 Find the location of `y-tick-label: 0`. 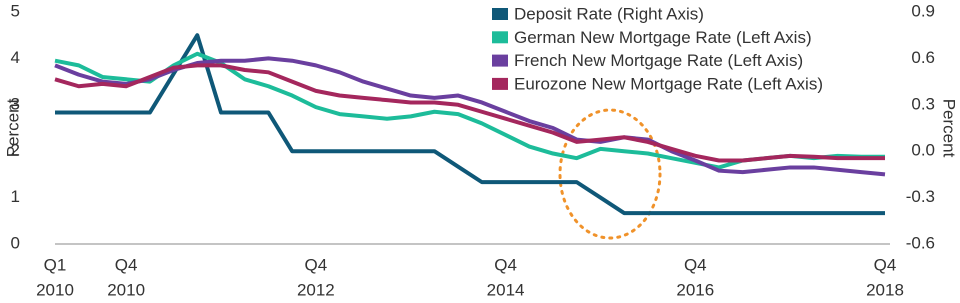

y-tick-label: 0 is located at coordinates (15, 242).